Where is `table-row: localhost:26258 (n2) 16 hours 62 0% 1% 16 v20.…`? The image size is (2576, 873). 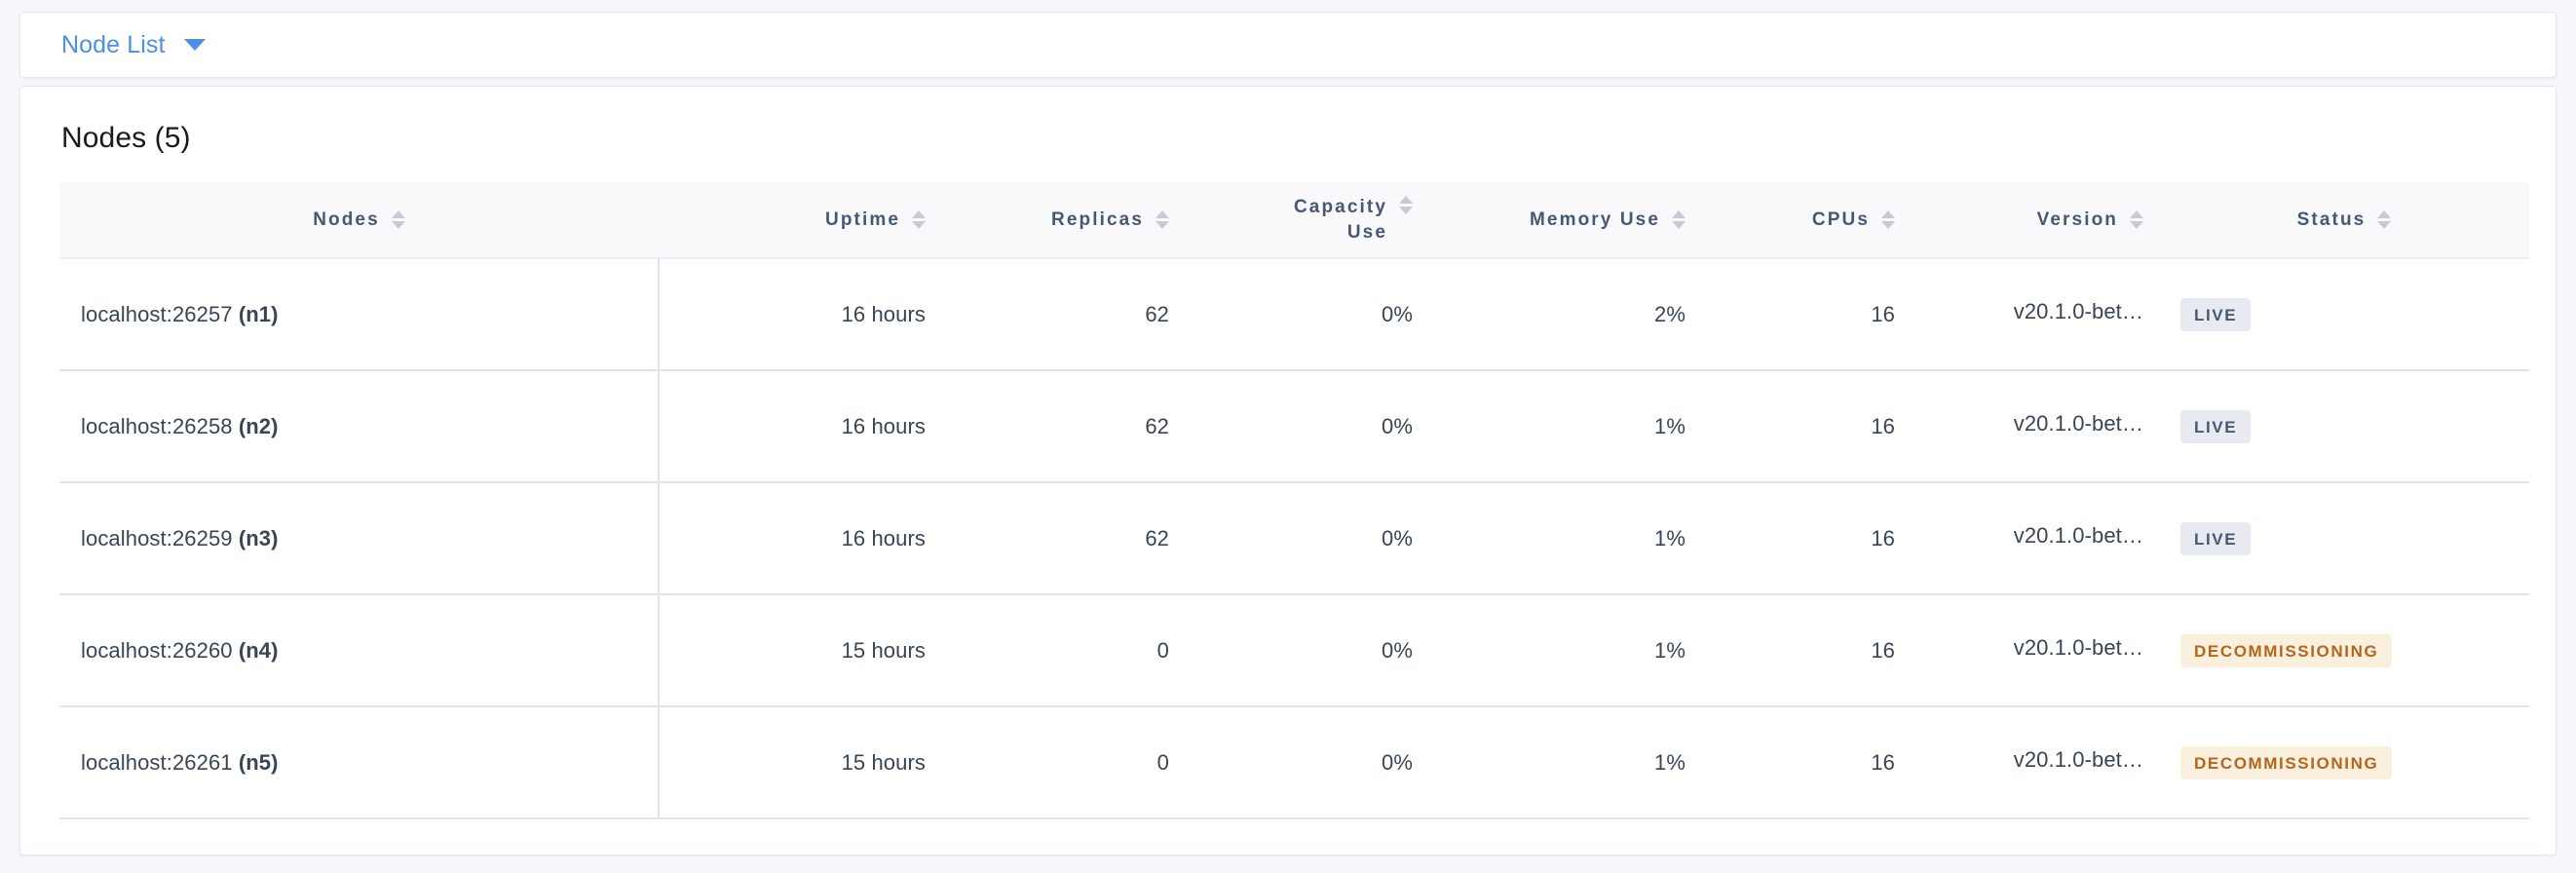 table-row: localhost:26258 (n2) 16 hours 62 0% 1% 16 v20.… is located at coordinates (1294, 426).